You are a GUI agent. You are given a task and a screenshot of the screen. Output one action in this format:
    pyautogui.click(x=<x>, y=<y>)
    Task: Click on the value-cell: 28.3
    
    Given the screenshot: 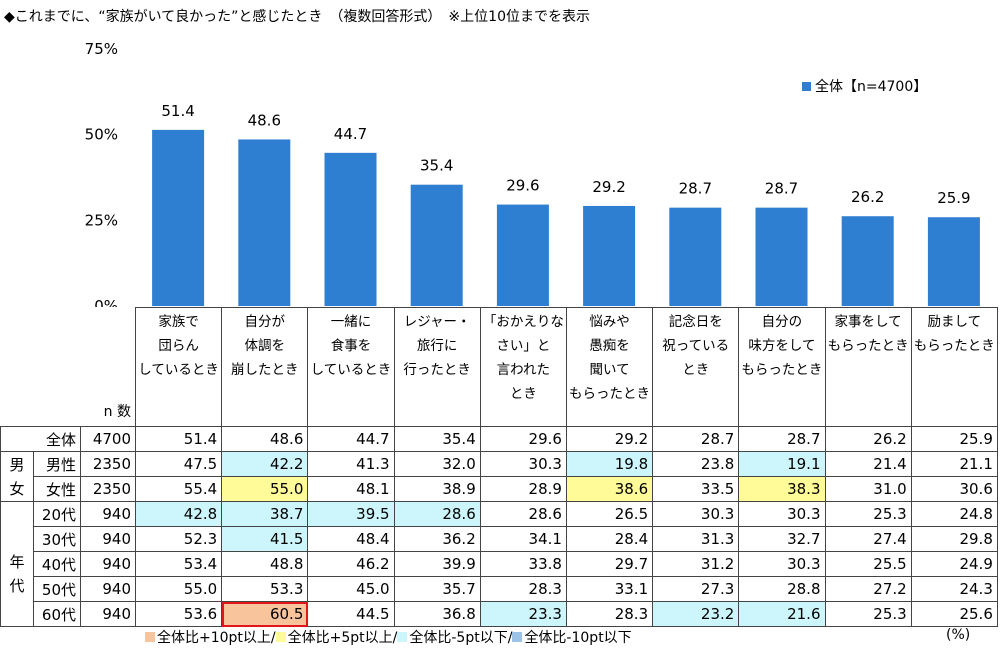 What is the action you would take?
    pyautogui.click(x=609, y=614)
    